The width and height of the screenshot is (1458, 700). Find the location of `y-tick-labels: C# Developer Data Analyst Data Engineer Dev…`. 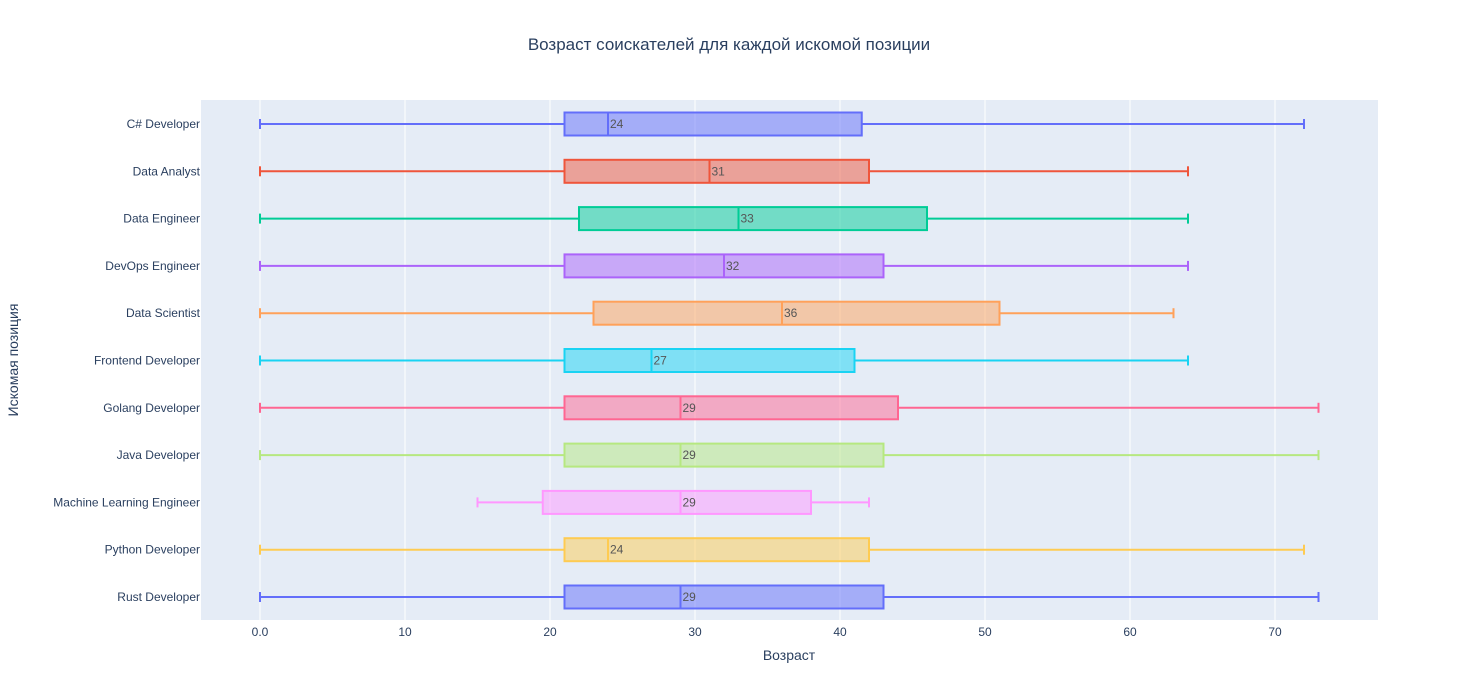

y-tick-labels: C# Developer Data Analyst Data Engineer Dev… is located at coordinates (126, 360).